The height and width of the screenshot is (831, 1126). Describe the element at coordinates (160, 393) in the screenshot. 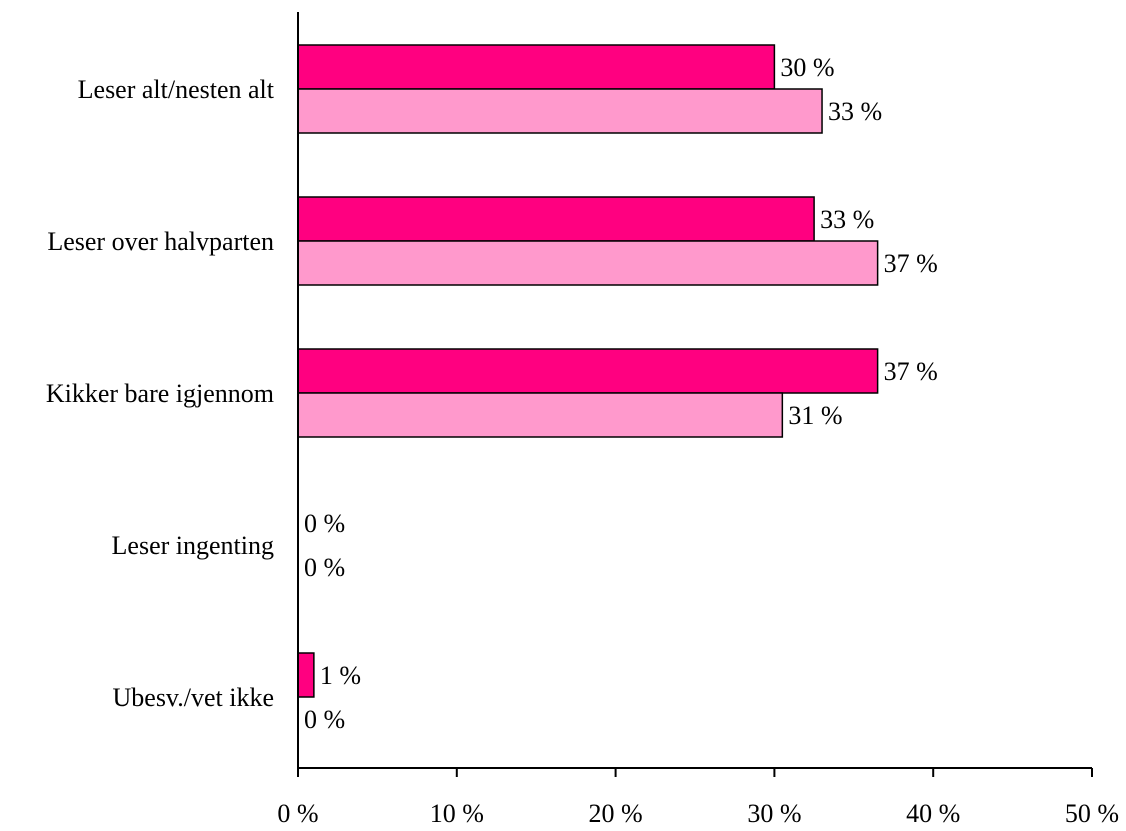

I see `category-label-kikker-bare-igjennom: Kikker bare igjennom` at that location.